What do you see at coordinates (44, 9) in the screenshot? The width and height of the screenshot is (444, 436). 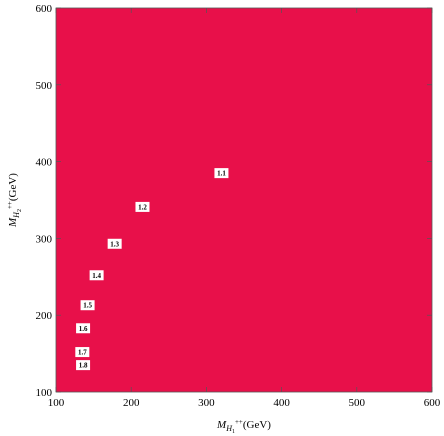 I see `y-tick-label: 600` at bounding box center [44, 9].